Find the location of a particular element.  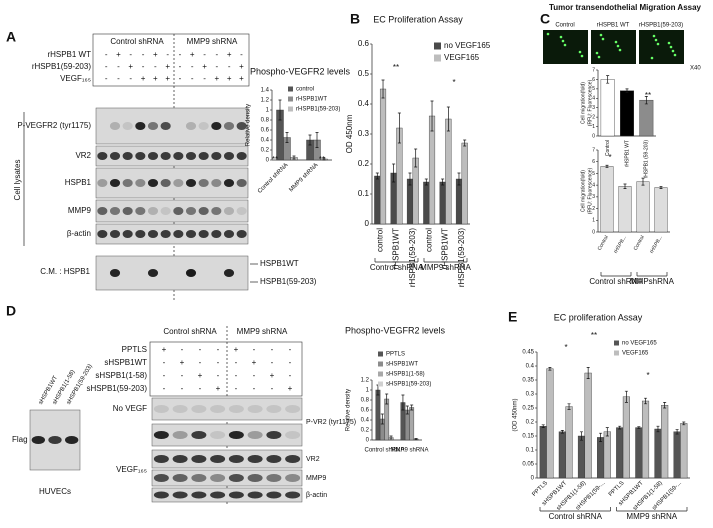

panel-letter: B is located at coordinates (355, 19).